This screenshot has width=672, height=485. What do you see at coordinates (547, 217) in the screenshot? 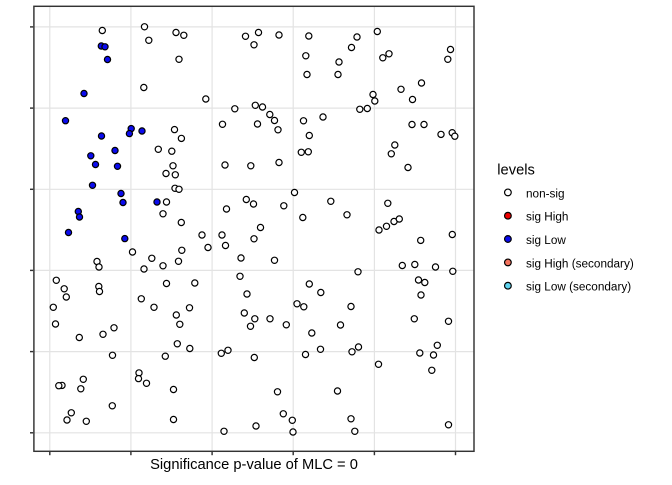
I see `svg-text: sig High` at bounding box center [547, 217].